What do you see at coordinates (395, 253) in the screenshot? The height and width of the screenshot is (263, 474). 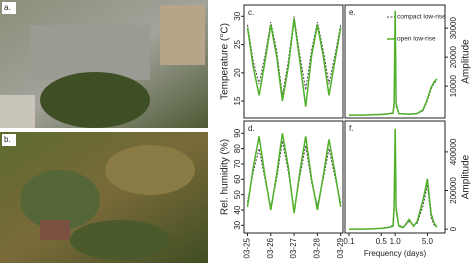 I see `x-axis-label: Frequency (days)` at bounding box center [395, 253].